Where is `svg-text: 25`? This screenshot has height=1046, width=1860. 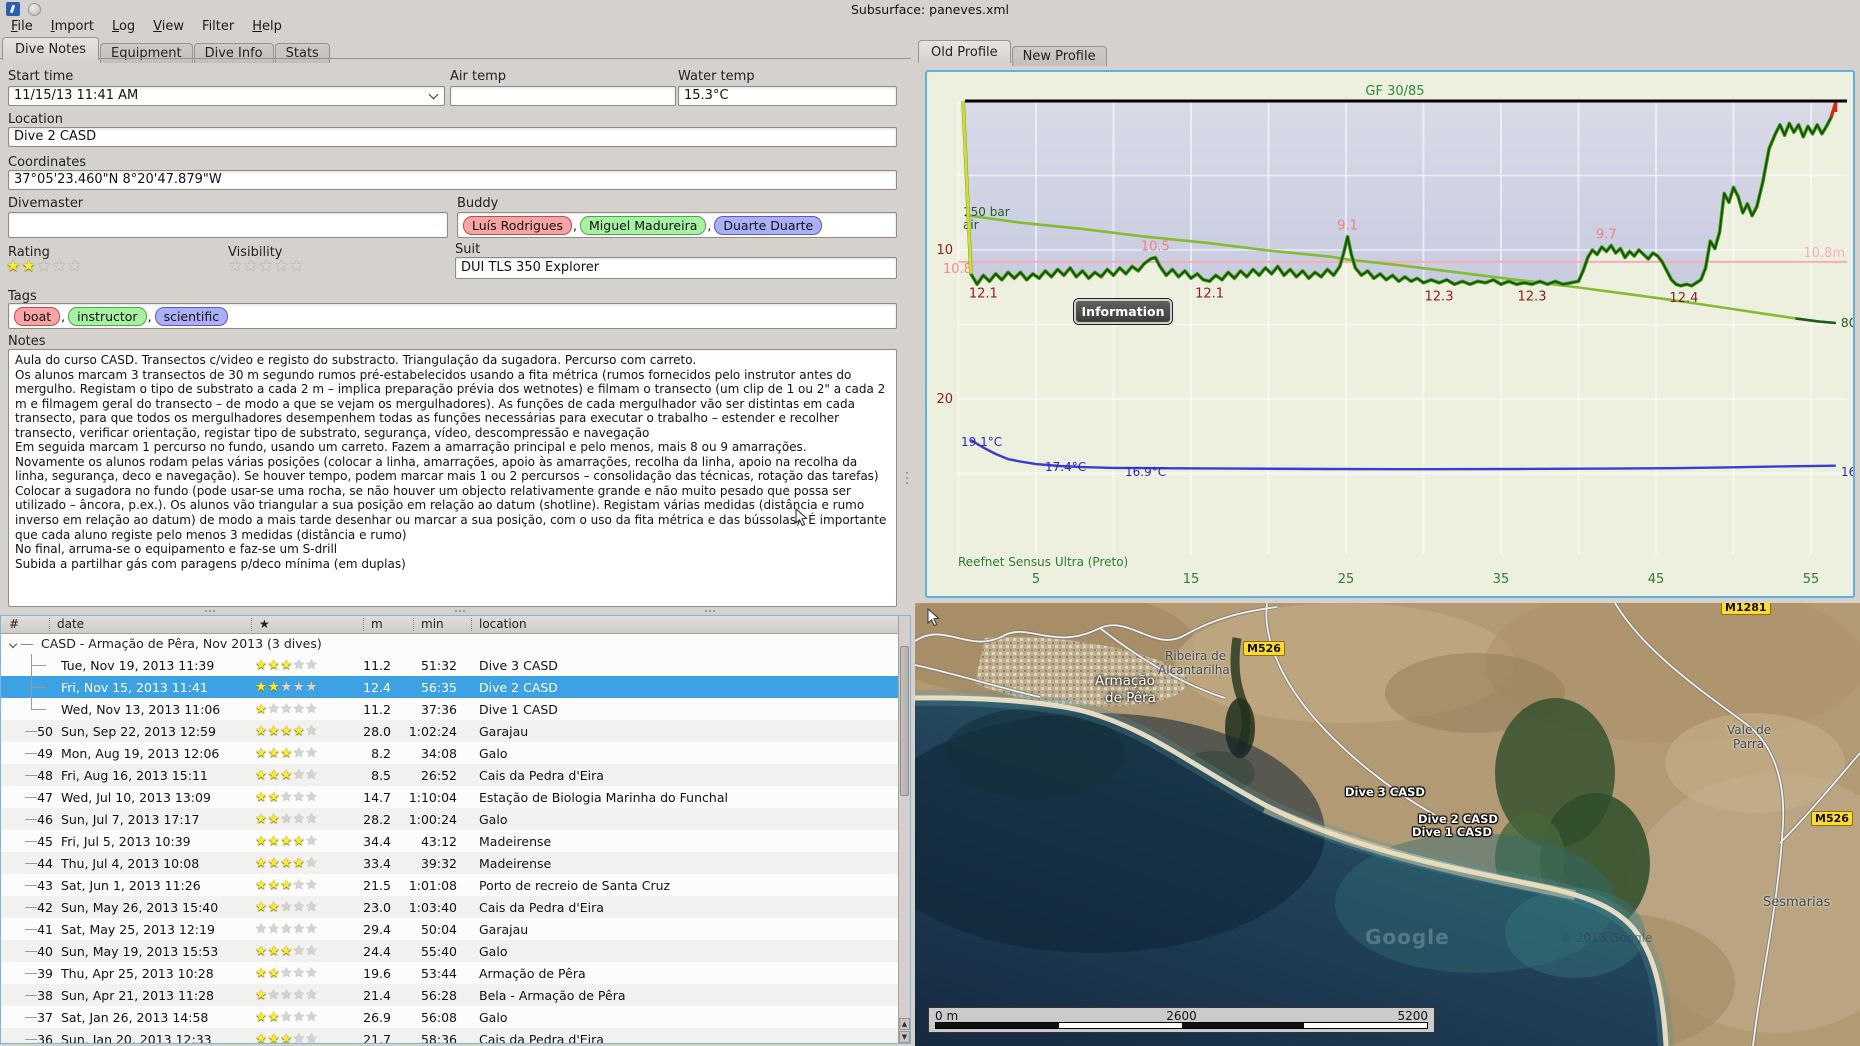
svg-text: 25 is located at coordinates (1346, 579).